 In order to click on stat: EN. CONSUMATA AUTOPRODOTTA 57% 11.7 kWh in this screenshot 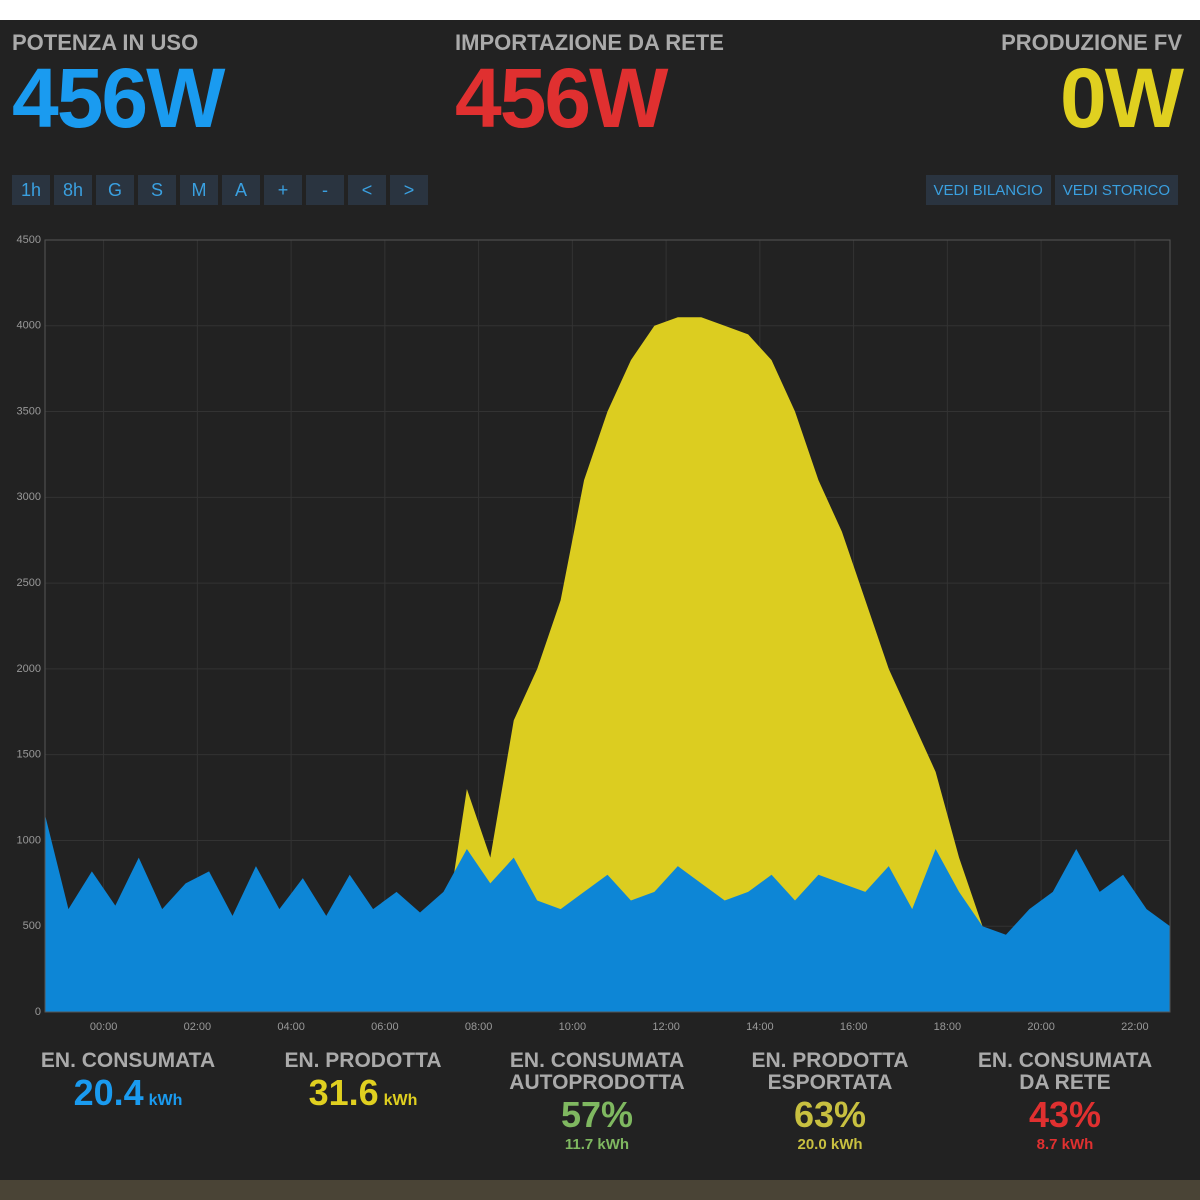, I will do `click(597, 1101)`.